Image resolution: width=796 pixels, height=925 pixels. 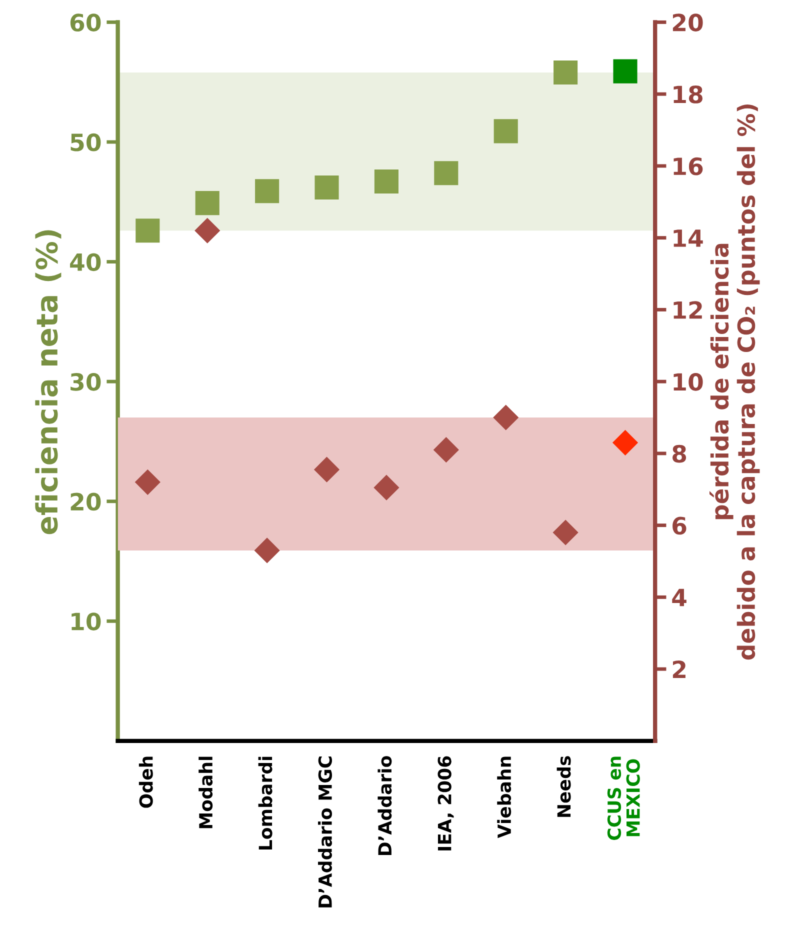 What do you see at coordinates (623, 798) in the screenshot?
I see `x-tick-label: CCUS en MEXICO` at bounding box center [623, 798].